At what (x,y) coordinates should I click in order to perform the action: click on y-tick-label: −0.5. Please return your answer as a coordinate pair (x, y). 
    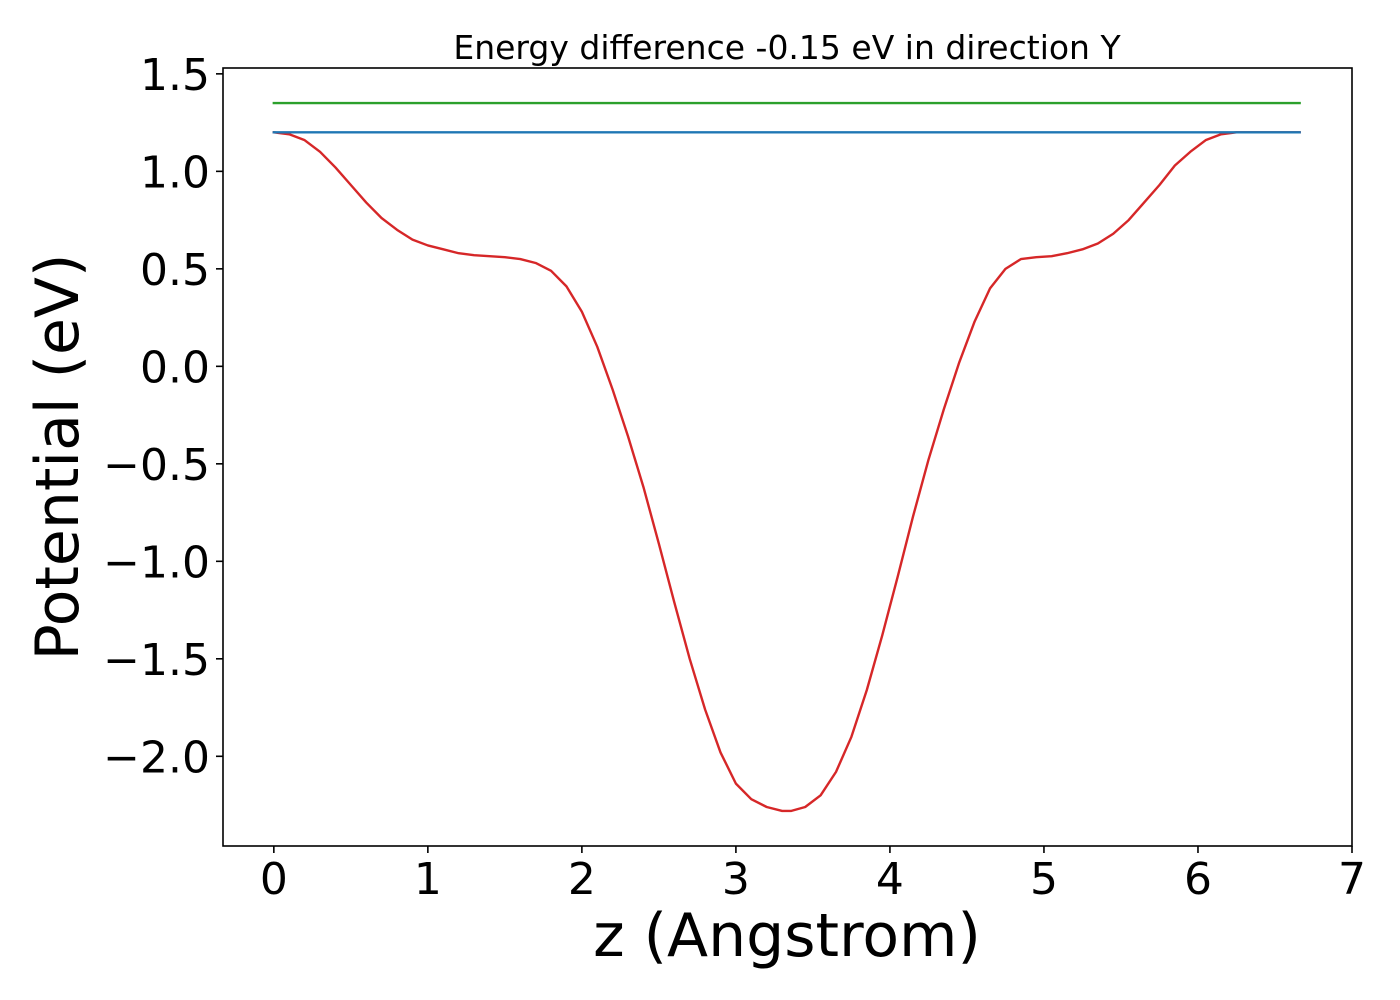
    Looking at the image, I should click on (156, 465).